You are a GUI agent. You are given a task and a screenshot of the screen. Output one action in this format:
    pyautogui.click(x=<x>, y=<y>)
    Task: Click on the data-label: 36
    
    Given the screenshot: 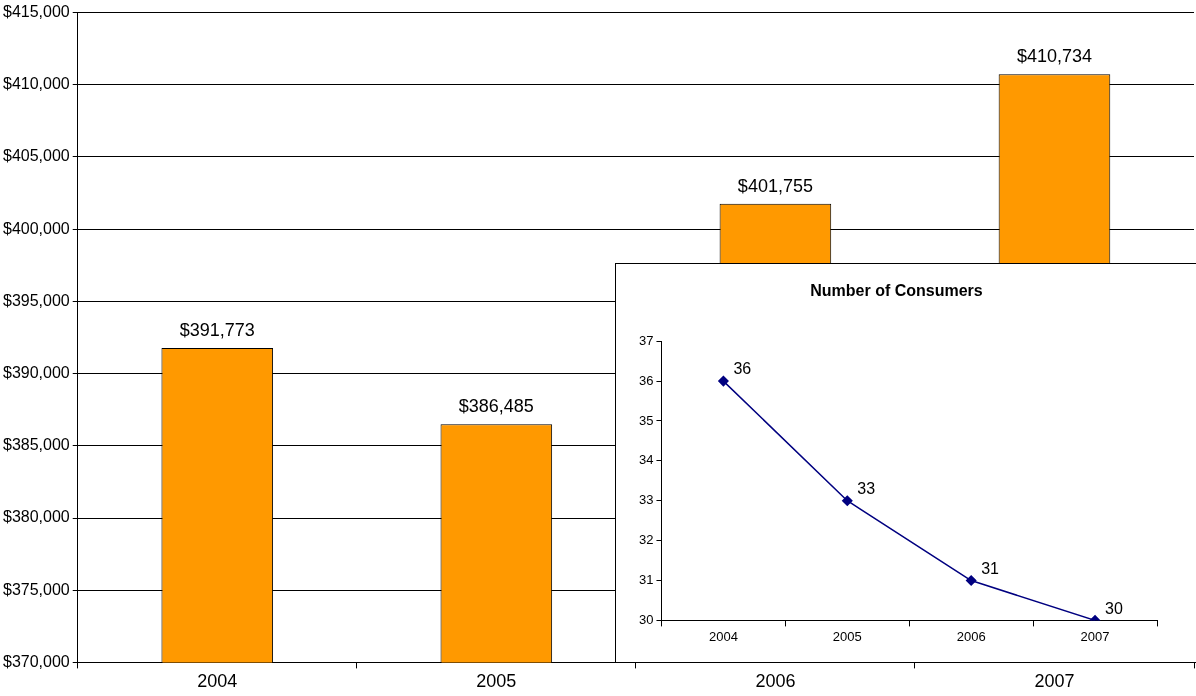 What is the action you would take?
    pyautogui.click(x=742, y=369)
    